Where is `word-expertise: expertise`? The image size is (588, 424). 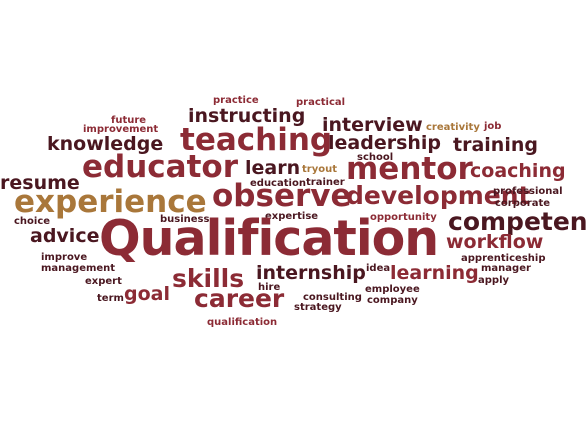 word-expertise: expertise is located at coordinates (292, 216).